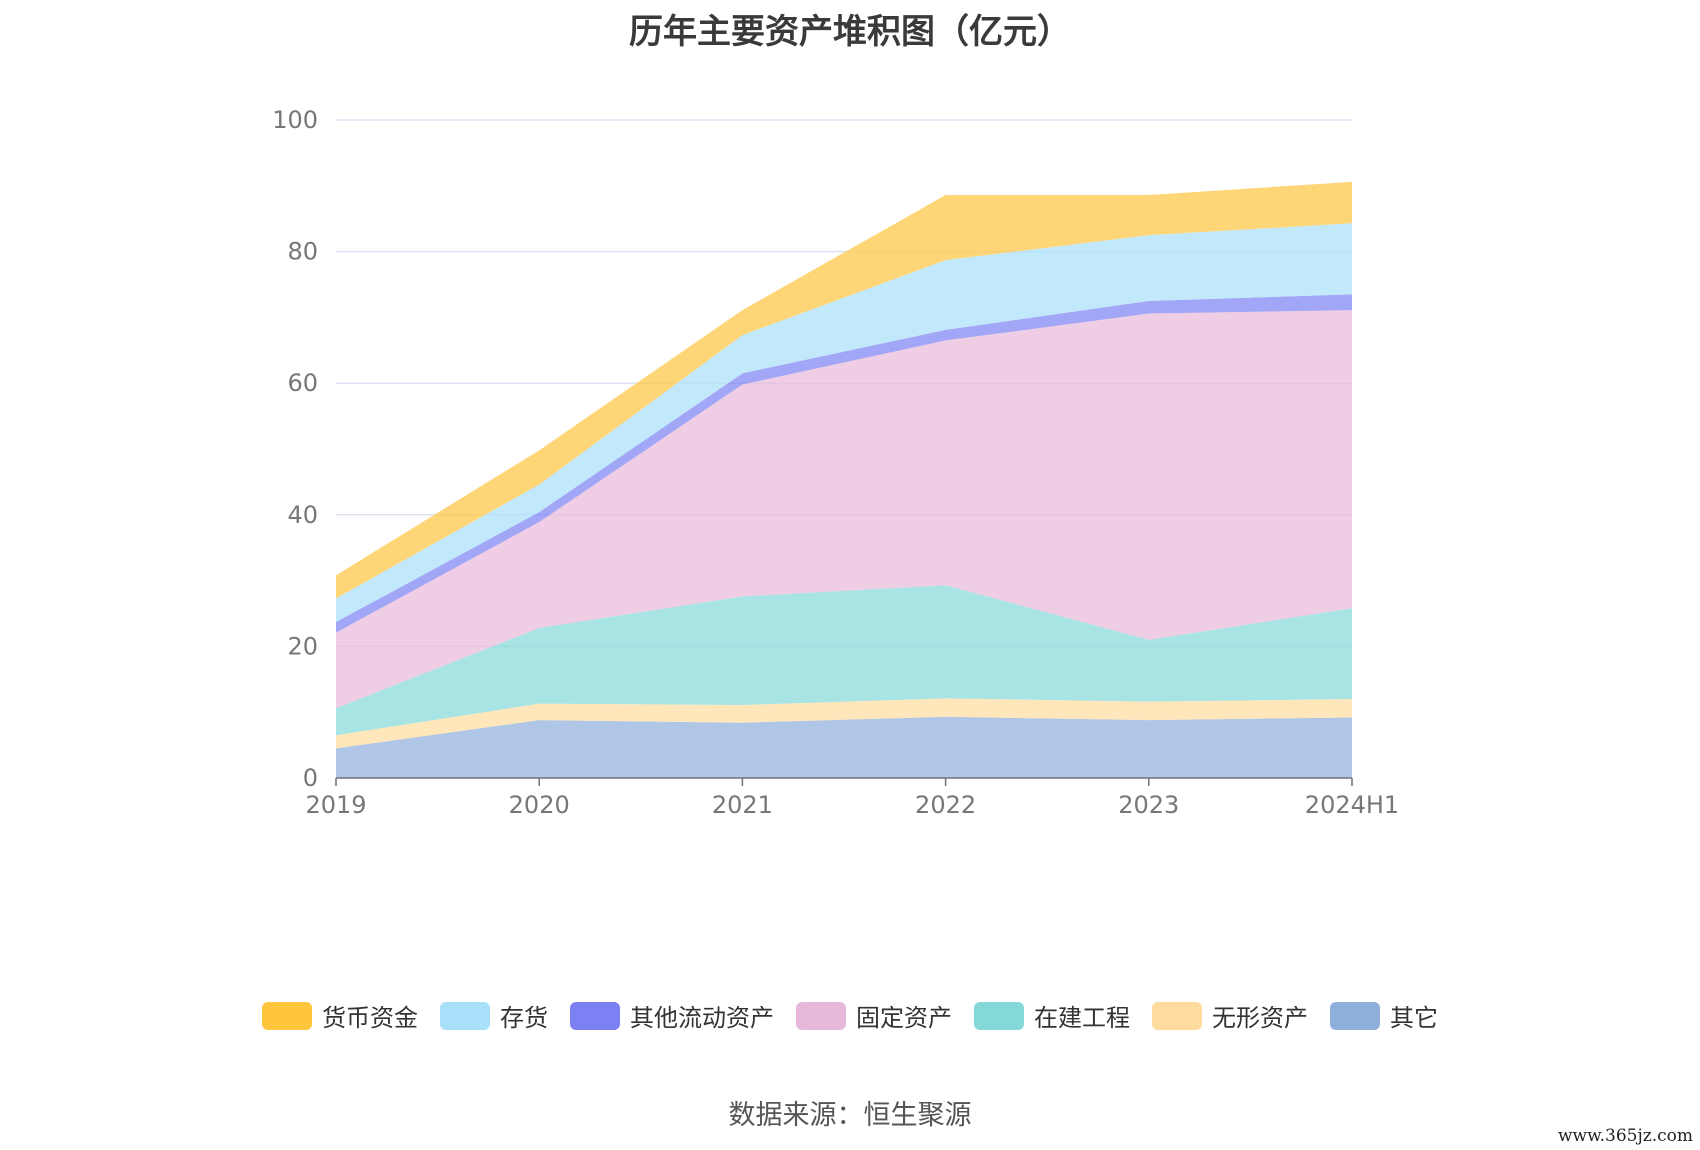  What do you see at coordinates (302, 383) in the screenshot?
I see `y-tick-label: 60` at bounding box center [302, 383].